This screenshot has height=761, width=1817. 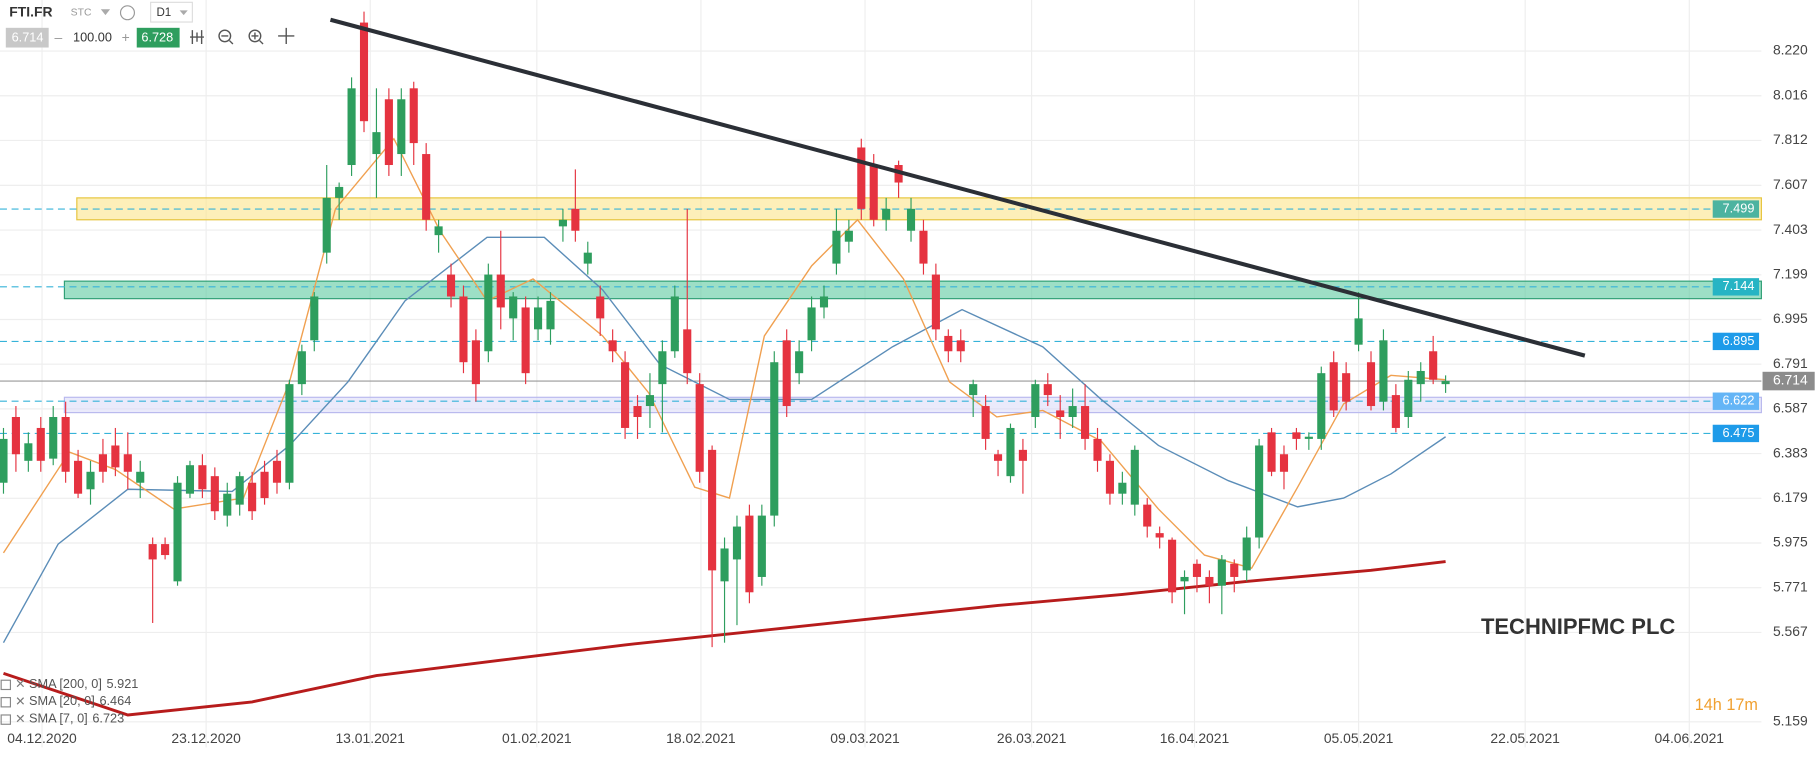 I want to click on symbol: FTI.FR, so click(x=30, y=11).